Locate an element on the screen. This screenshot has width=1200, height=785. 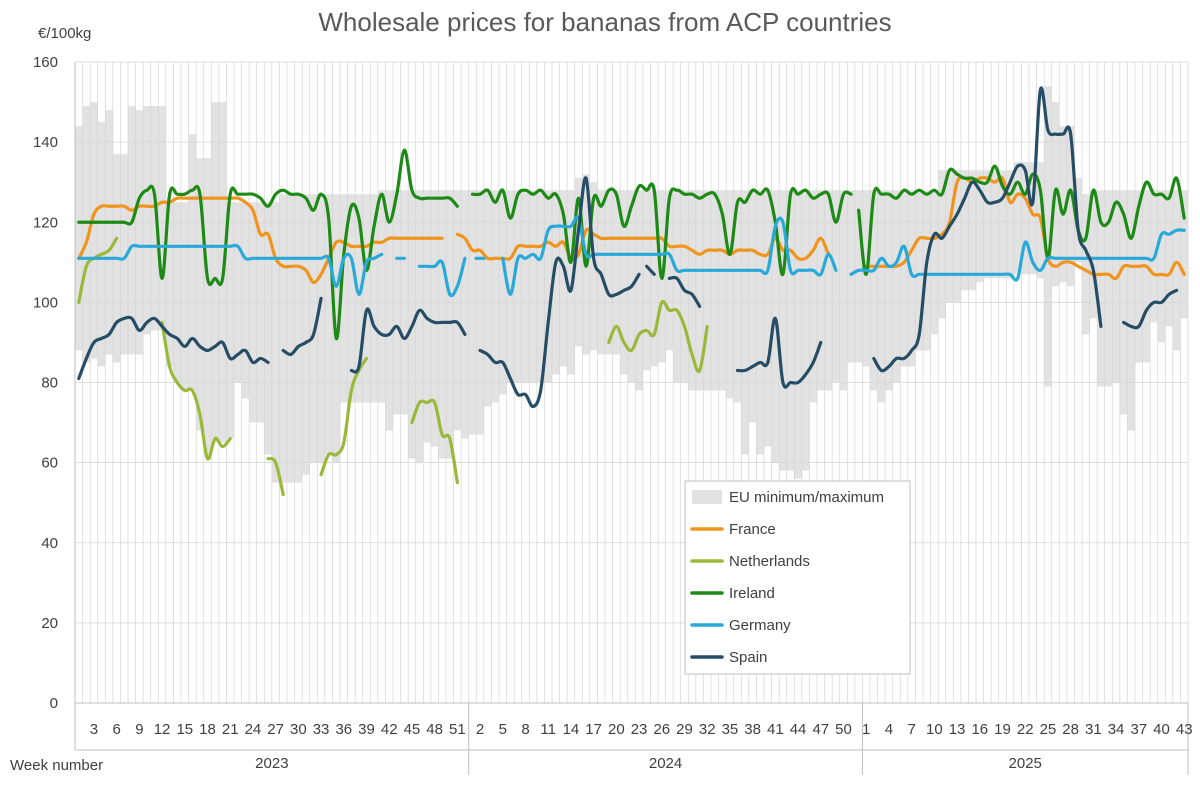
y-tick-label: 0 is located at coordinates (54, 703).